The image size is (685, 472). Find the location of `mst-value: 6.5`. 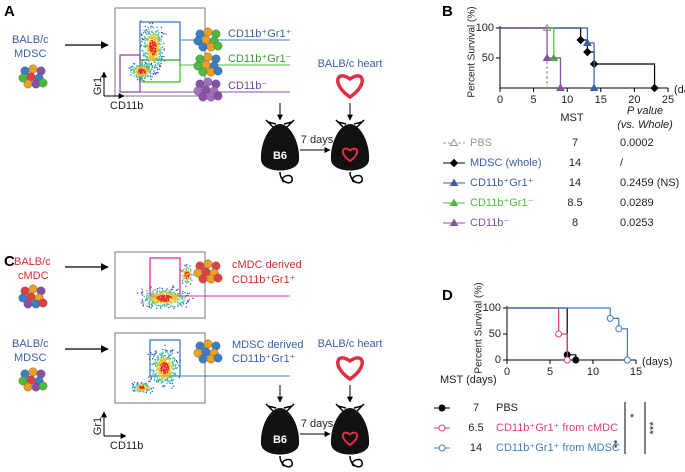

mst-value: 6.5 is located at coordinates (475, 428).